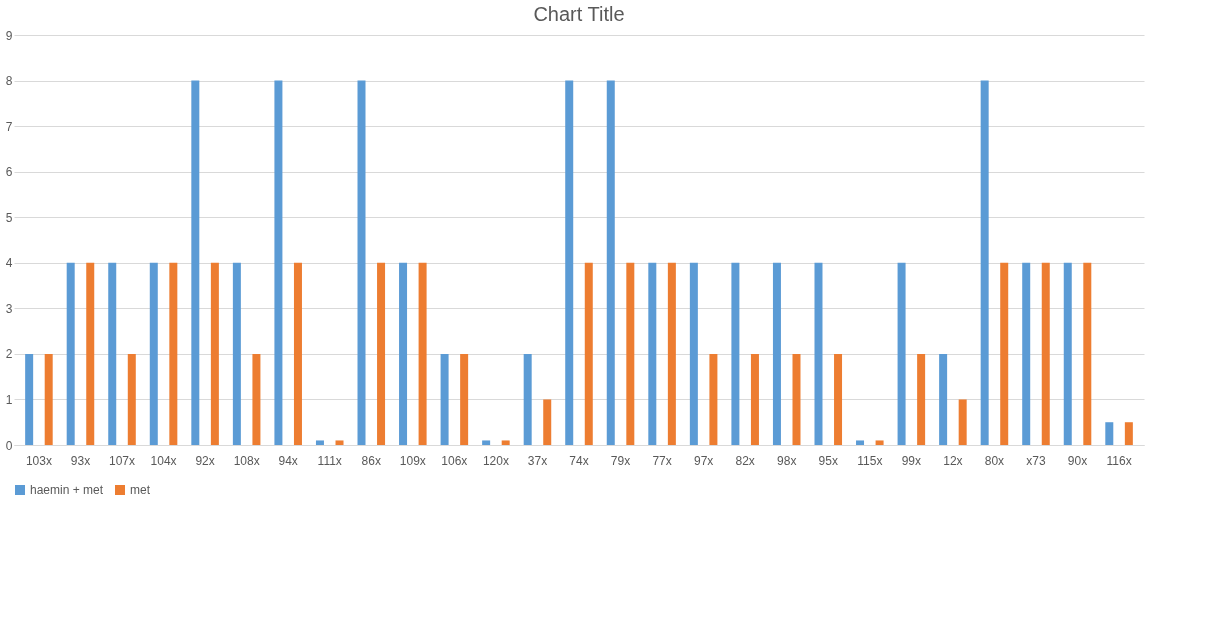  What do you see at coordinates (329, 460) in the screenshot?
I see `x-tick-label: 111x` at bounding box center [329, 460].